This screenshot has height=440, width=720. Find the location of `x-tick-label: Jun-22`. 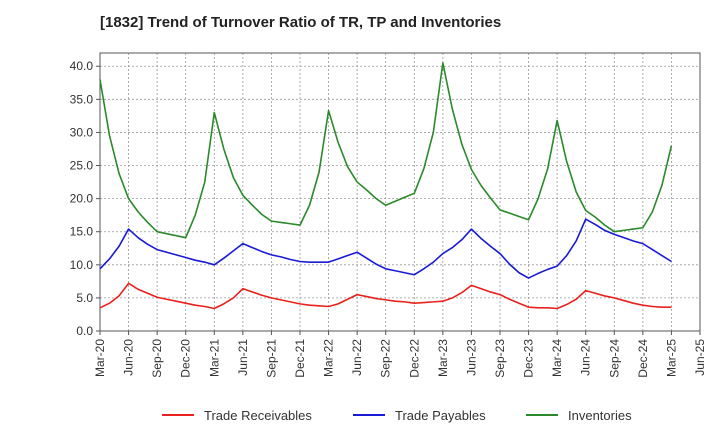

x-tick-label: Jun-22 is located at coordinates (357, 357).